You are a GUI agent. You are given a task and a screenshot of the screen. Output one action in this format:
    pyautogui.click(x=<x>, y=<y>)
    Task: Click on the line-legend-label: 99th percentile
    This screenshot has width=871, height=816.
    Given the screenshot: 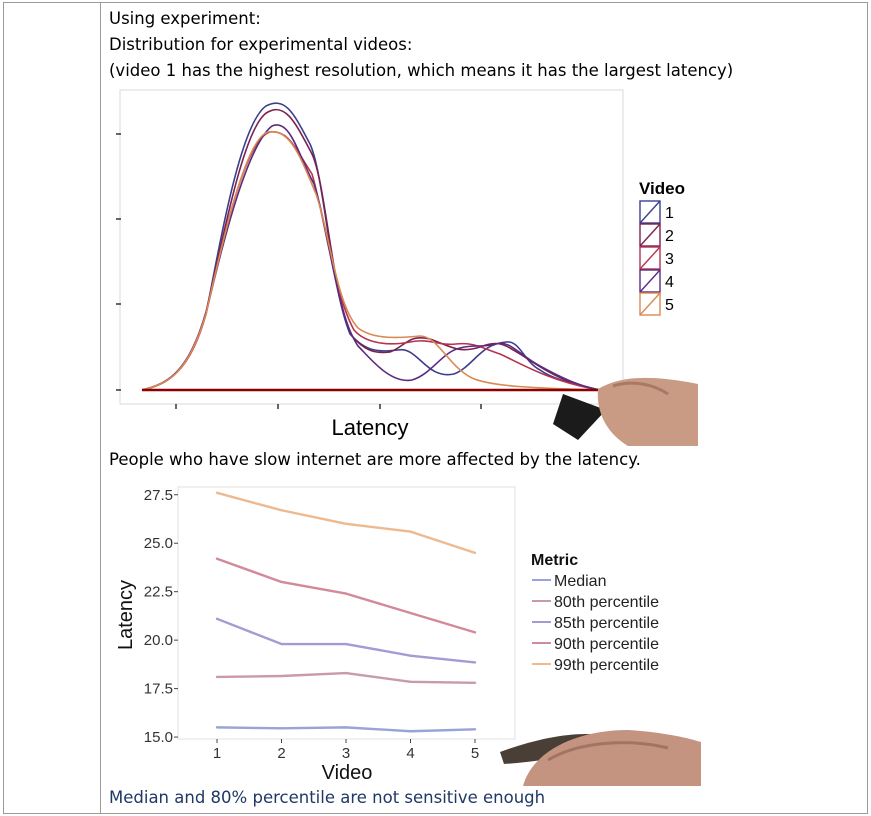 What is the action you would take?
    pyautogui.click(x=606, y=665)
    